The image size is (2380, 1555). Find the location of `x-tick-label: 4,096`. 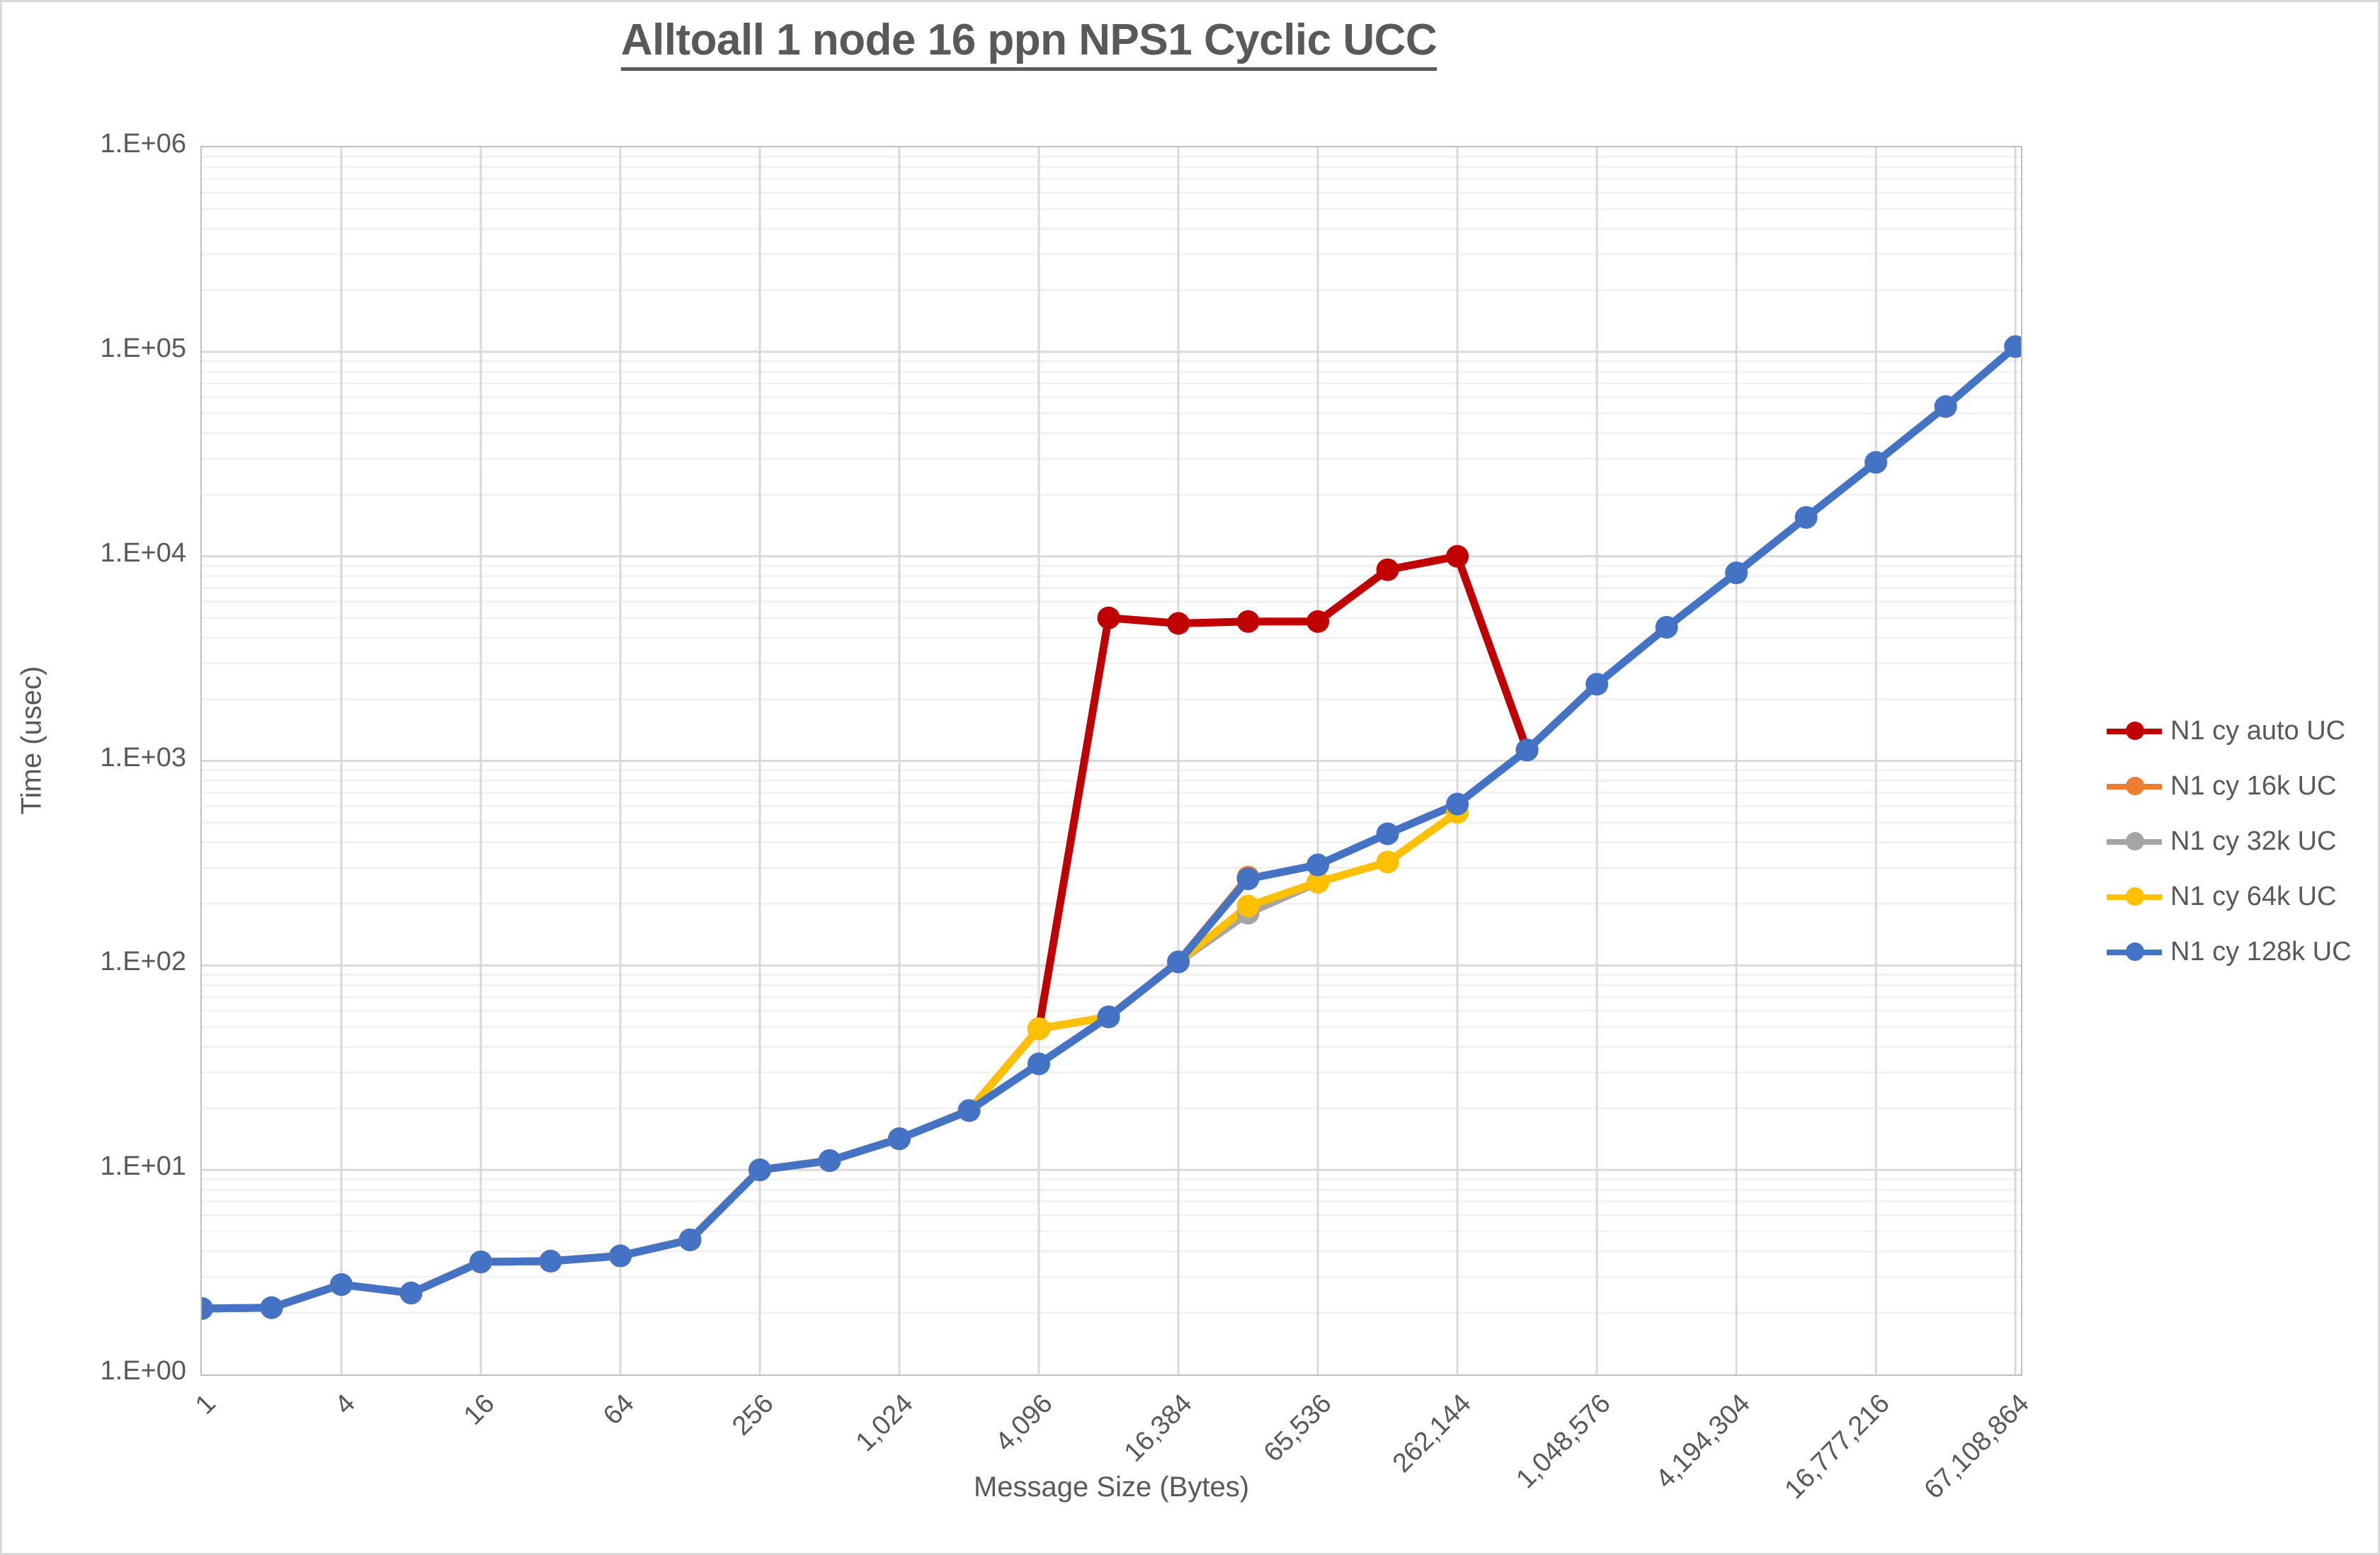

x-tick-label: 4,096 is located at coordinates (1024, 1423).